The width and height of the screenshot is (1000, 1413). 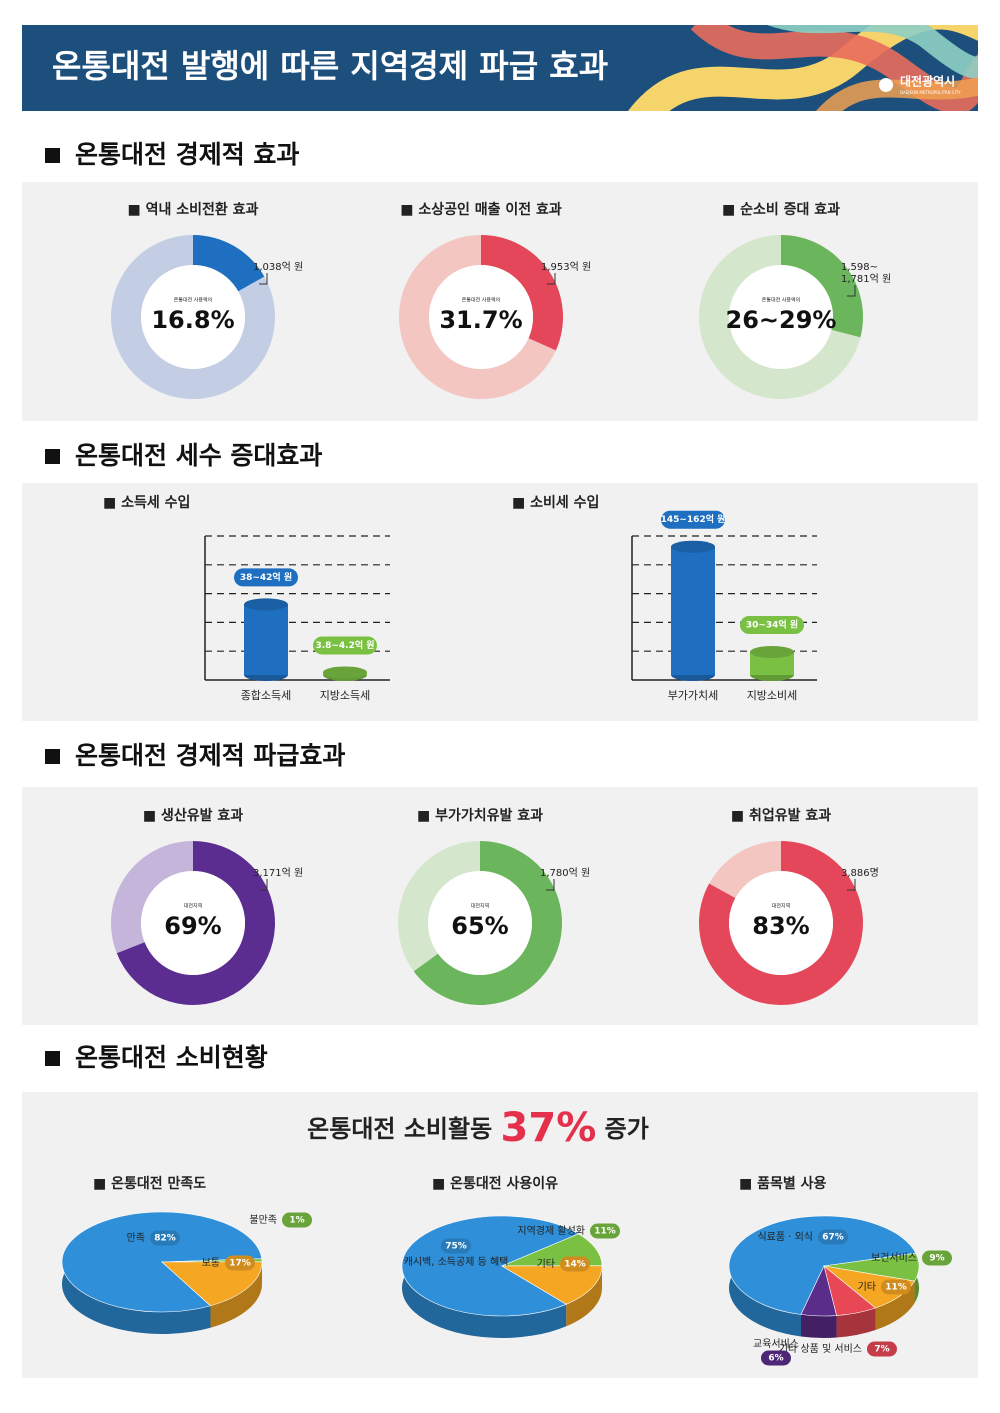 I want to click on headline-text: 증가, so click(x=627, y=1129).